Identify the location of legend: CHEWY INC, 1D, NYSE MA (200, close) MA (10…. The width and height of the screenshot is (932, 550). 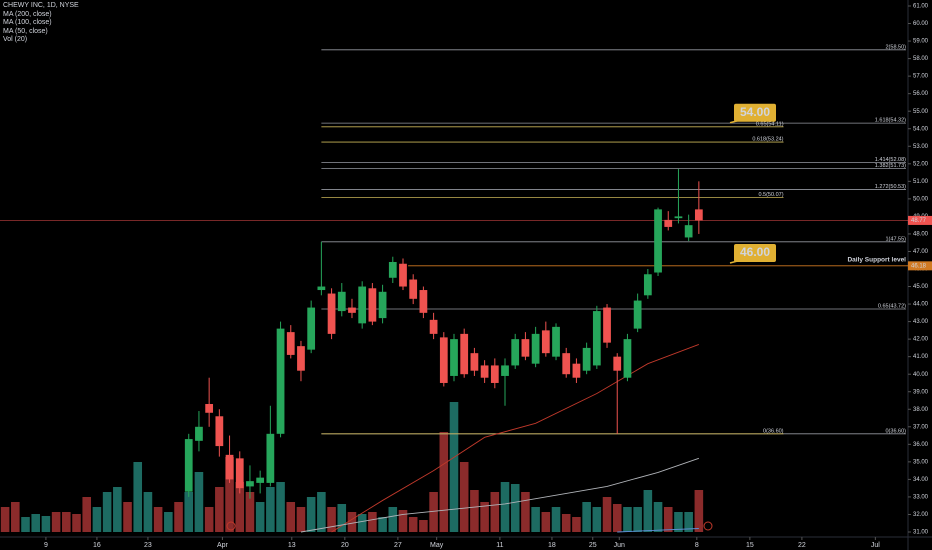
(41, 23).